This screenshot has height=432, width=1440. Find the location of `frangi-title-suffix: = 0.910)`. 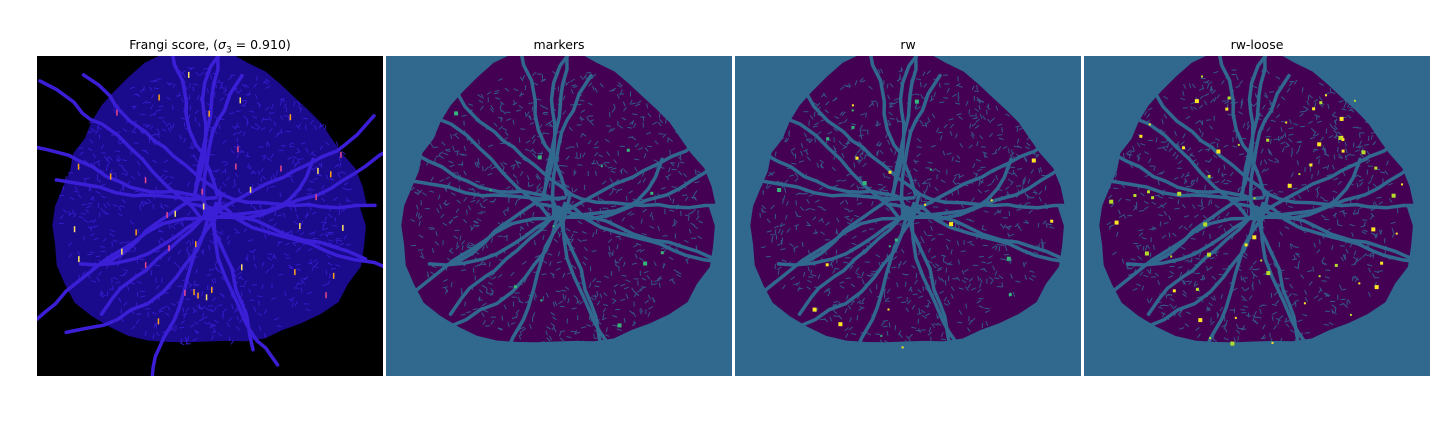

frangi-title-suffix: = 0.910) is located at coordinates (261, 44).